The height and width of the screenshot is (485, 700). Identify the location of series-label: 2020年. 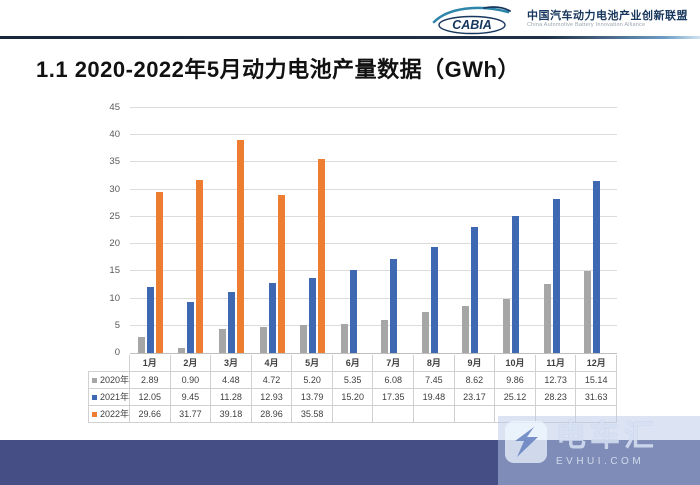
(109, 380).